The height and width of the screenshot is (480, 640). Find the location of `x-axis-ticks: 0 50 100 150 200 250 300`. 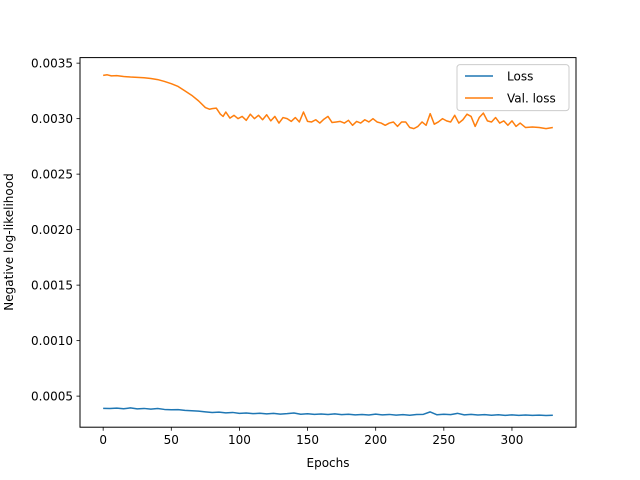

x-axis-ticks: 0 50 100 150 200 250 300 is located at coordinates (311, 437).